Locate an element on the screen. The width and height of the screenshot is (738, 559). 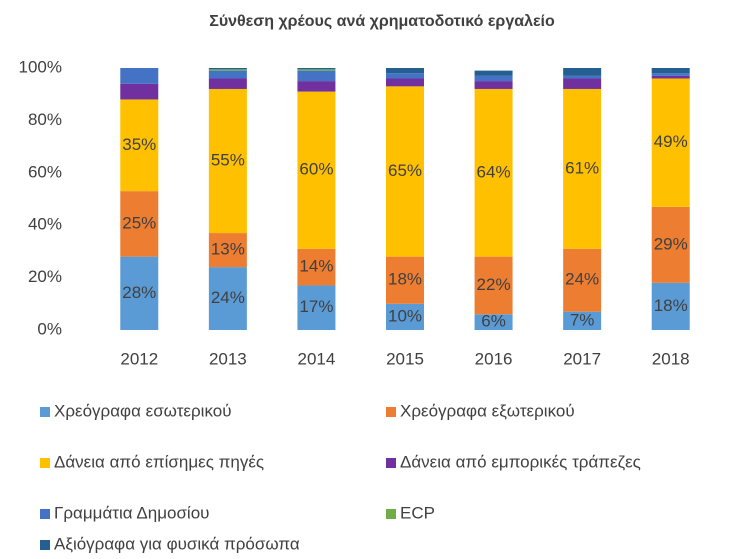
y-tick-label: 0% is located at coordinates (49, 328).